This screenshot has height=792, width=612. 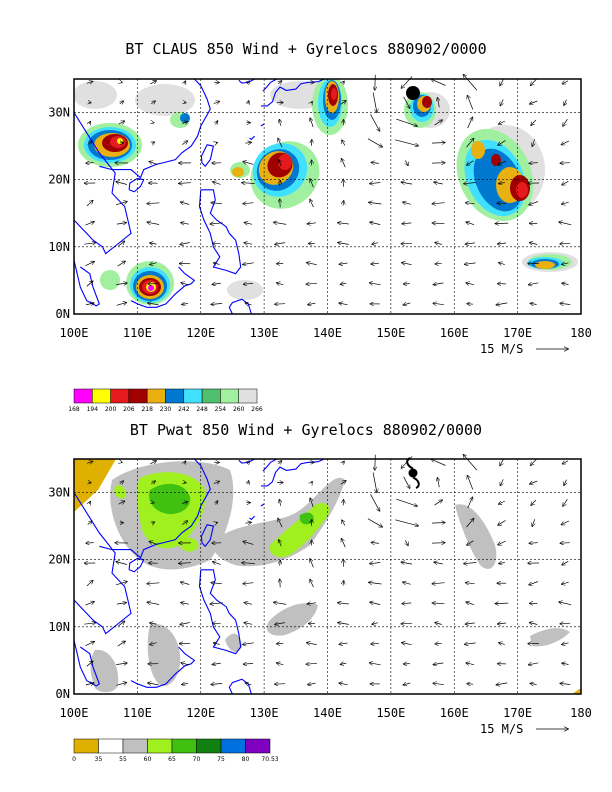 I want to click on panel1-title: BT CLAUS 850 Wind + Gyrelocs 880902/0000, so click(x=306, y=49).